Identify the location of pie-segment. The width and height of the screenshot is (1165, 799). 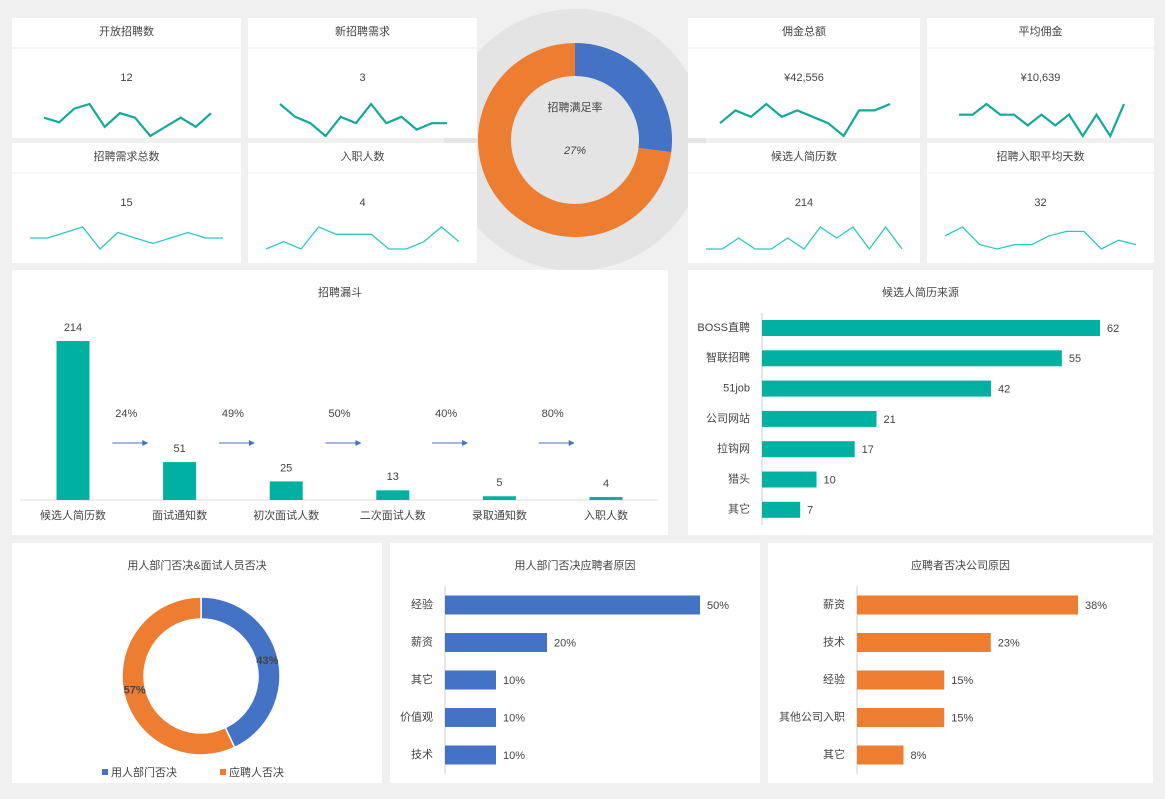
(178, 676).